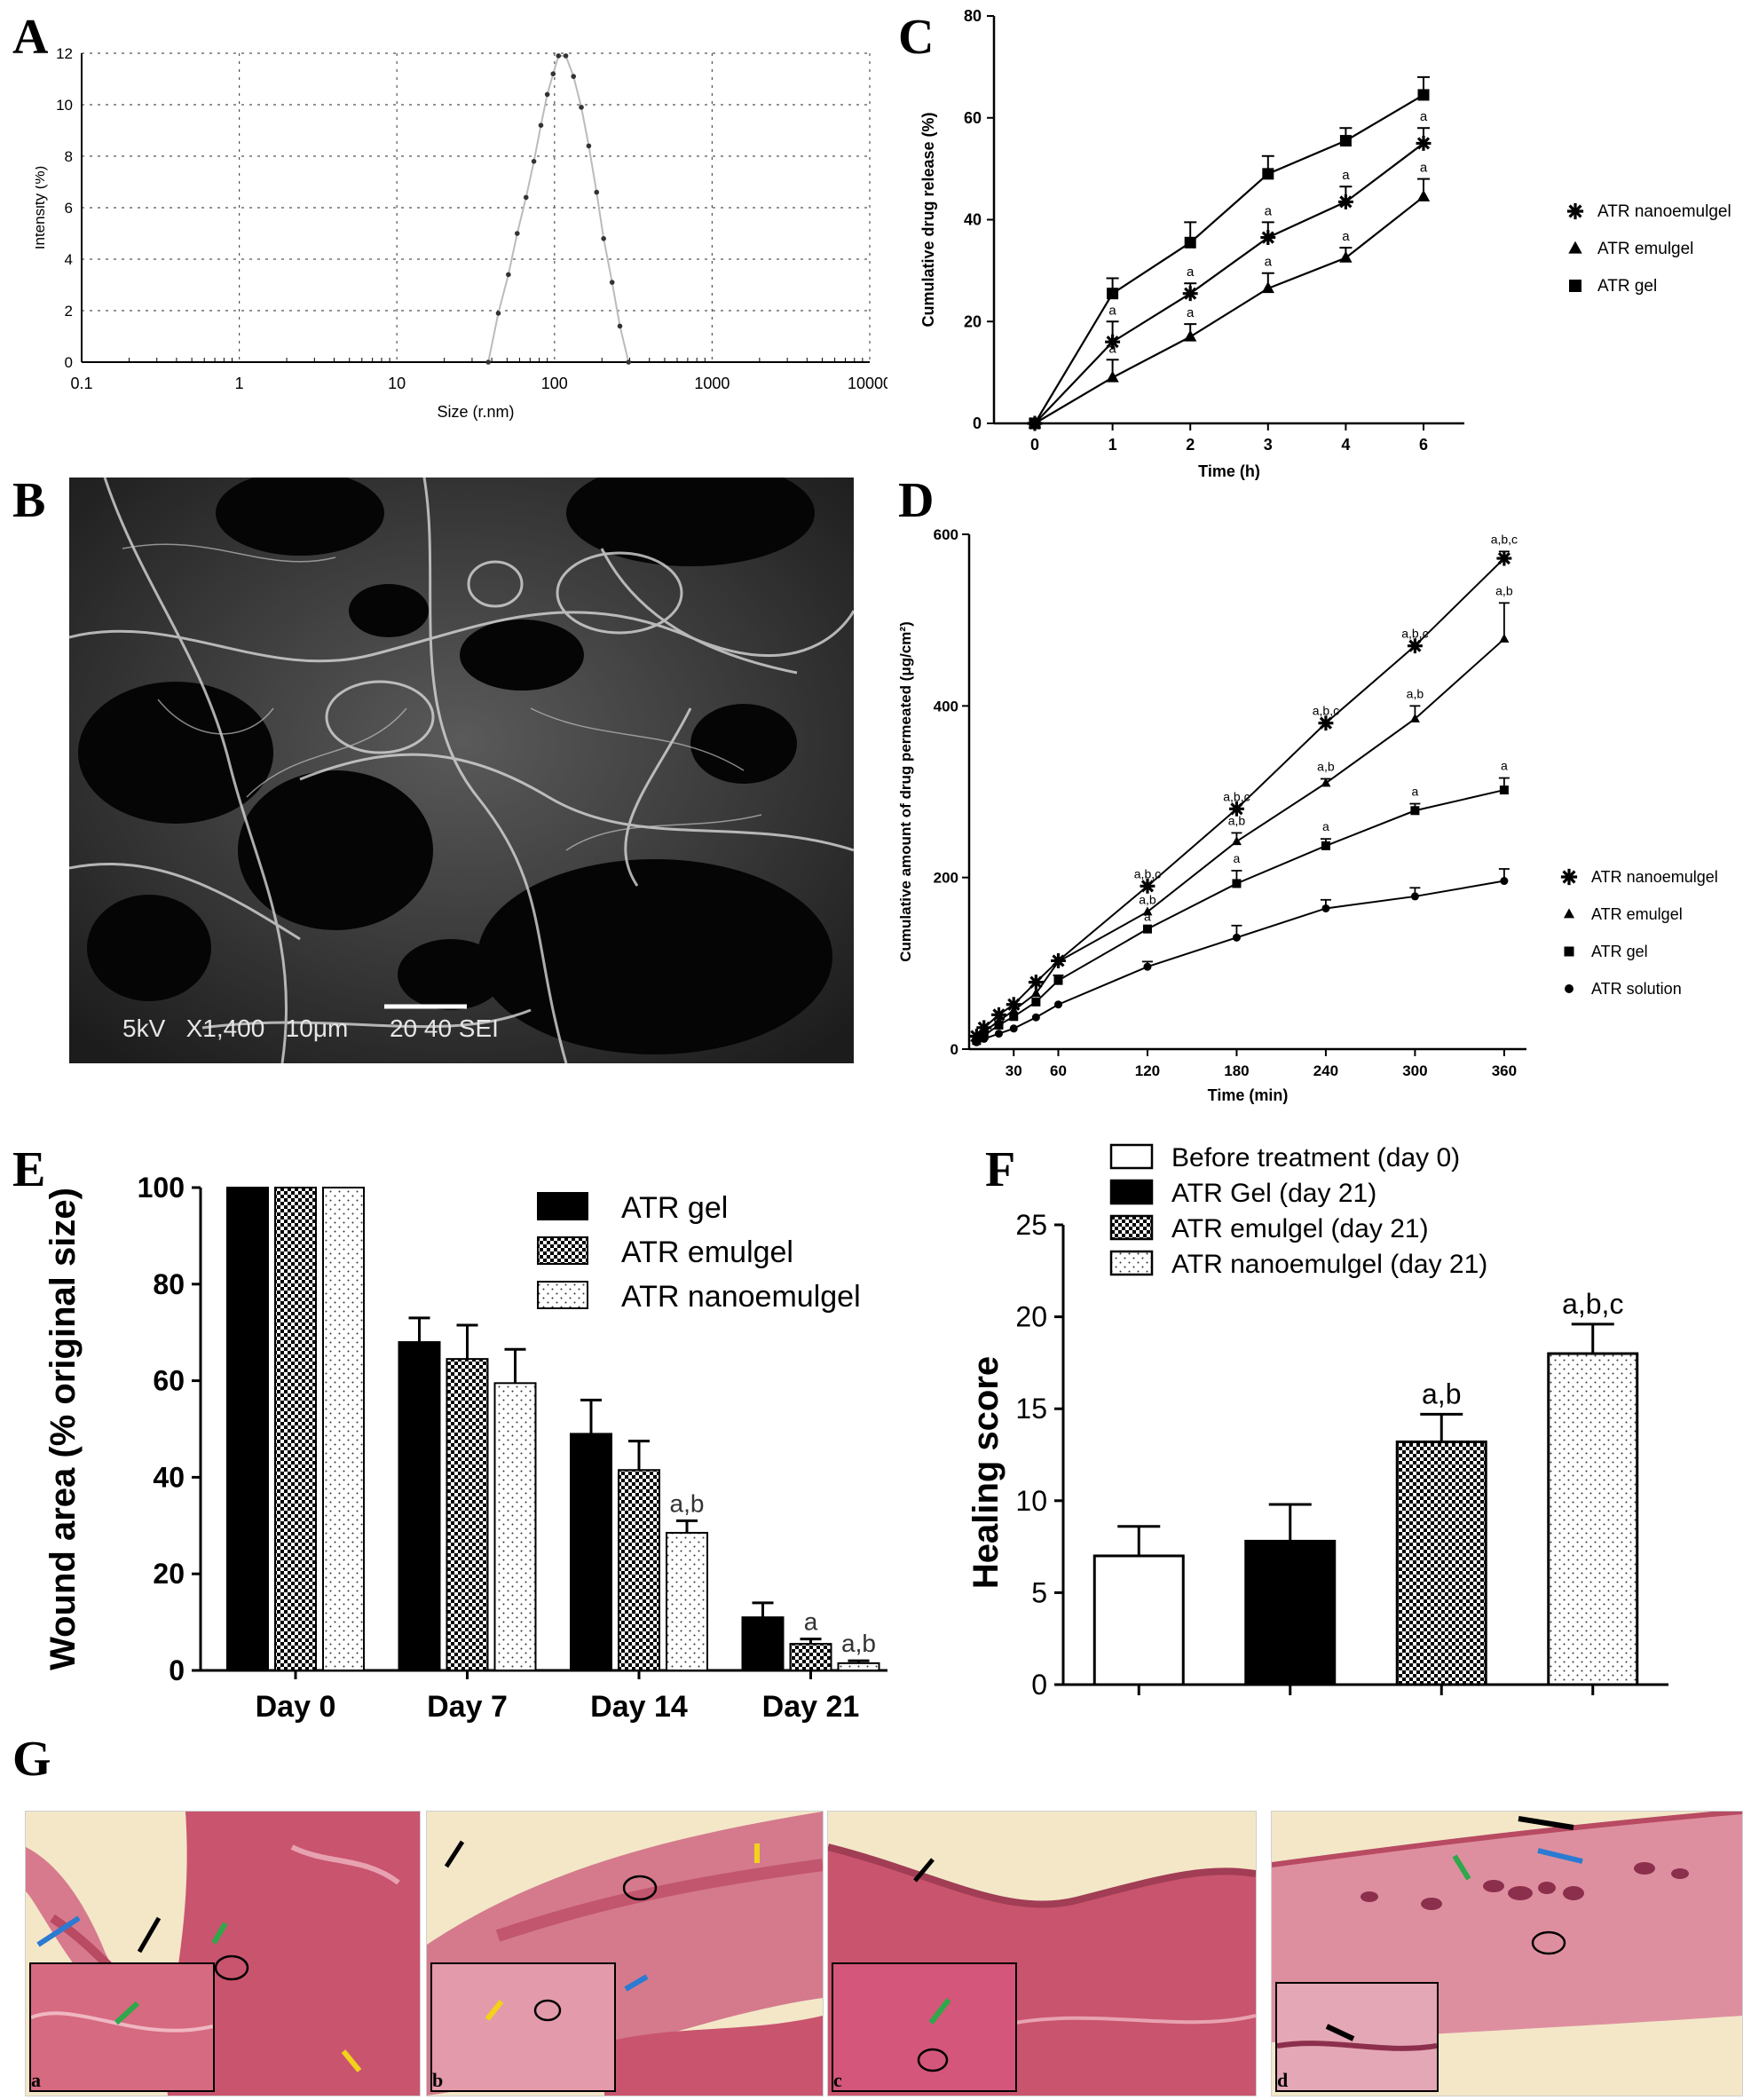  I want to click on c-legend-label: ATR emulgel, so click(1645, 249).